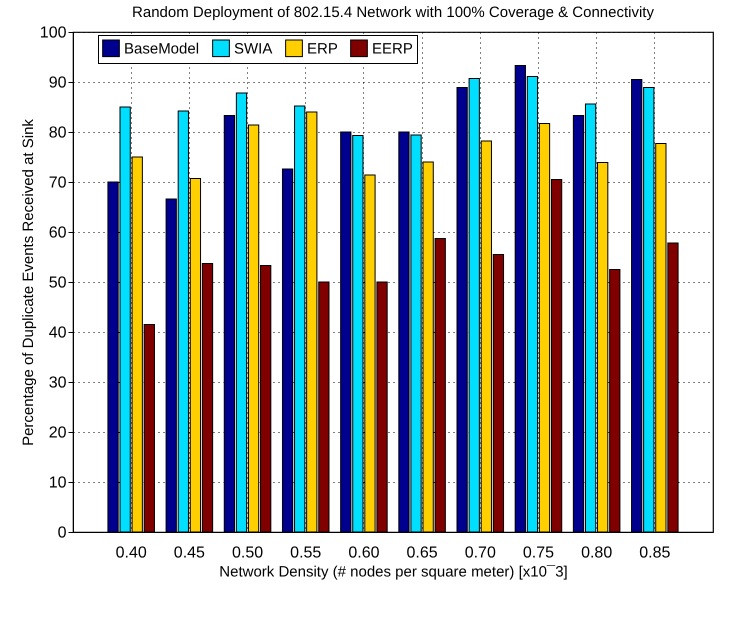 This screenshot has width=755, height=617. What do you see at coordinates (57, 233) in the screenshot?
I see `y-tick-label: 60` at bounding box center [57, 233].